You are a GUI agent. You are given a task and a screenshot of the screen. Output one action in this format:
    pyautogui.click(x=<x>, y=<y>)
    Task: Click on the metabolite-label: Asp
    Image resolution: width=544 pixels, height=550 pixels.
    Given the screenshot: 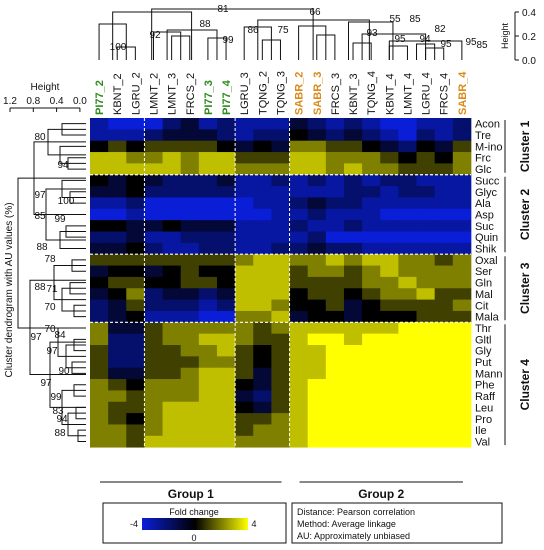 What is the action you would take?
    pyautogui.click(x=484, y=215)
    